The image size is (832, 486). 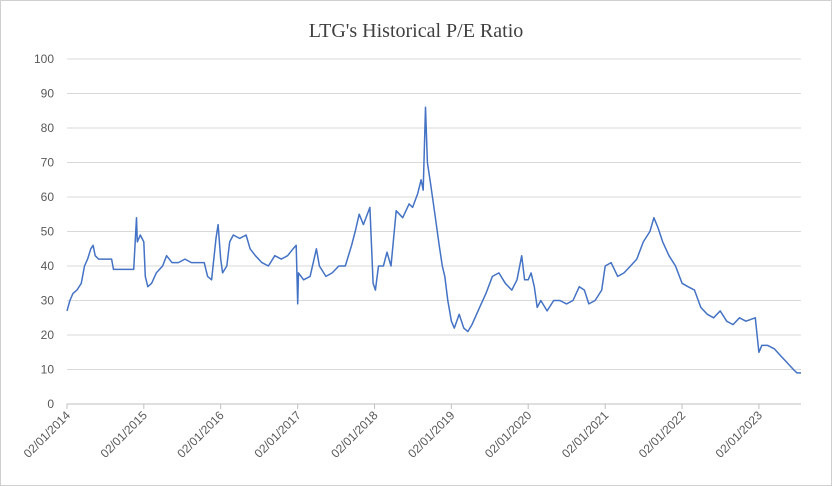 What do you see at coordinates (431, 434) in the screenshot?
I see `x-tick-label: 02/01/2019` at bounding box center [431, 434].